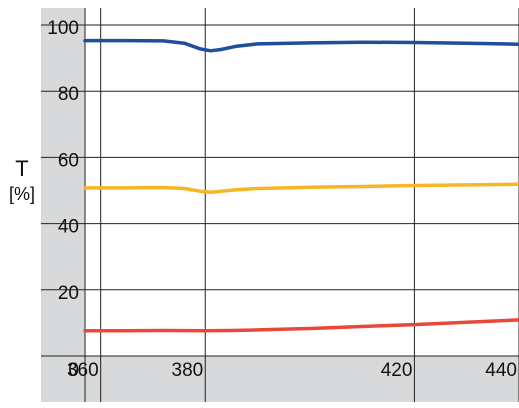  Describe the element at coordinates (68, 293) in the screenshot. I see `y-tick-label-20: 20` at that location.